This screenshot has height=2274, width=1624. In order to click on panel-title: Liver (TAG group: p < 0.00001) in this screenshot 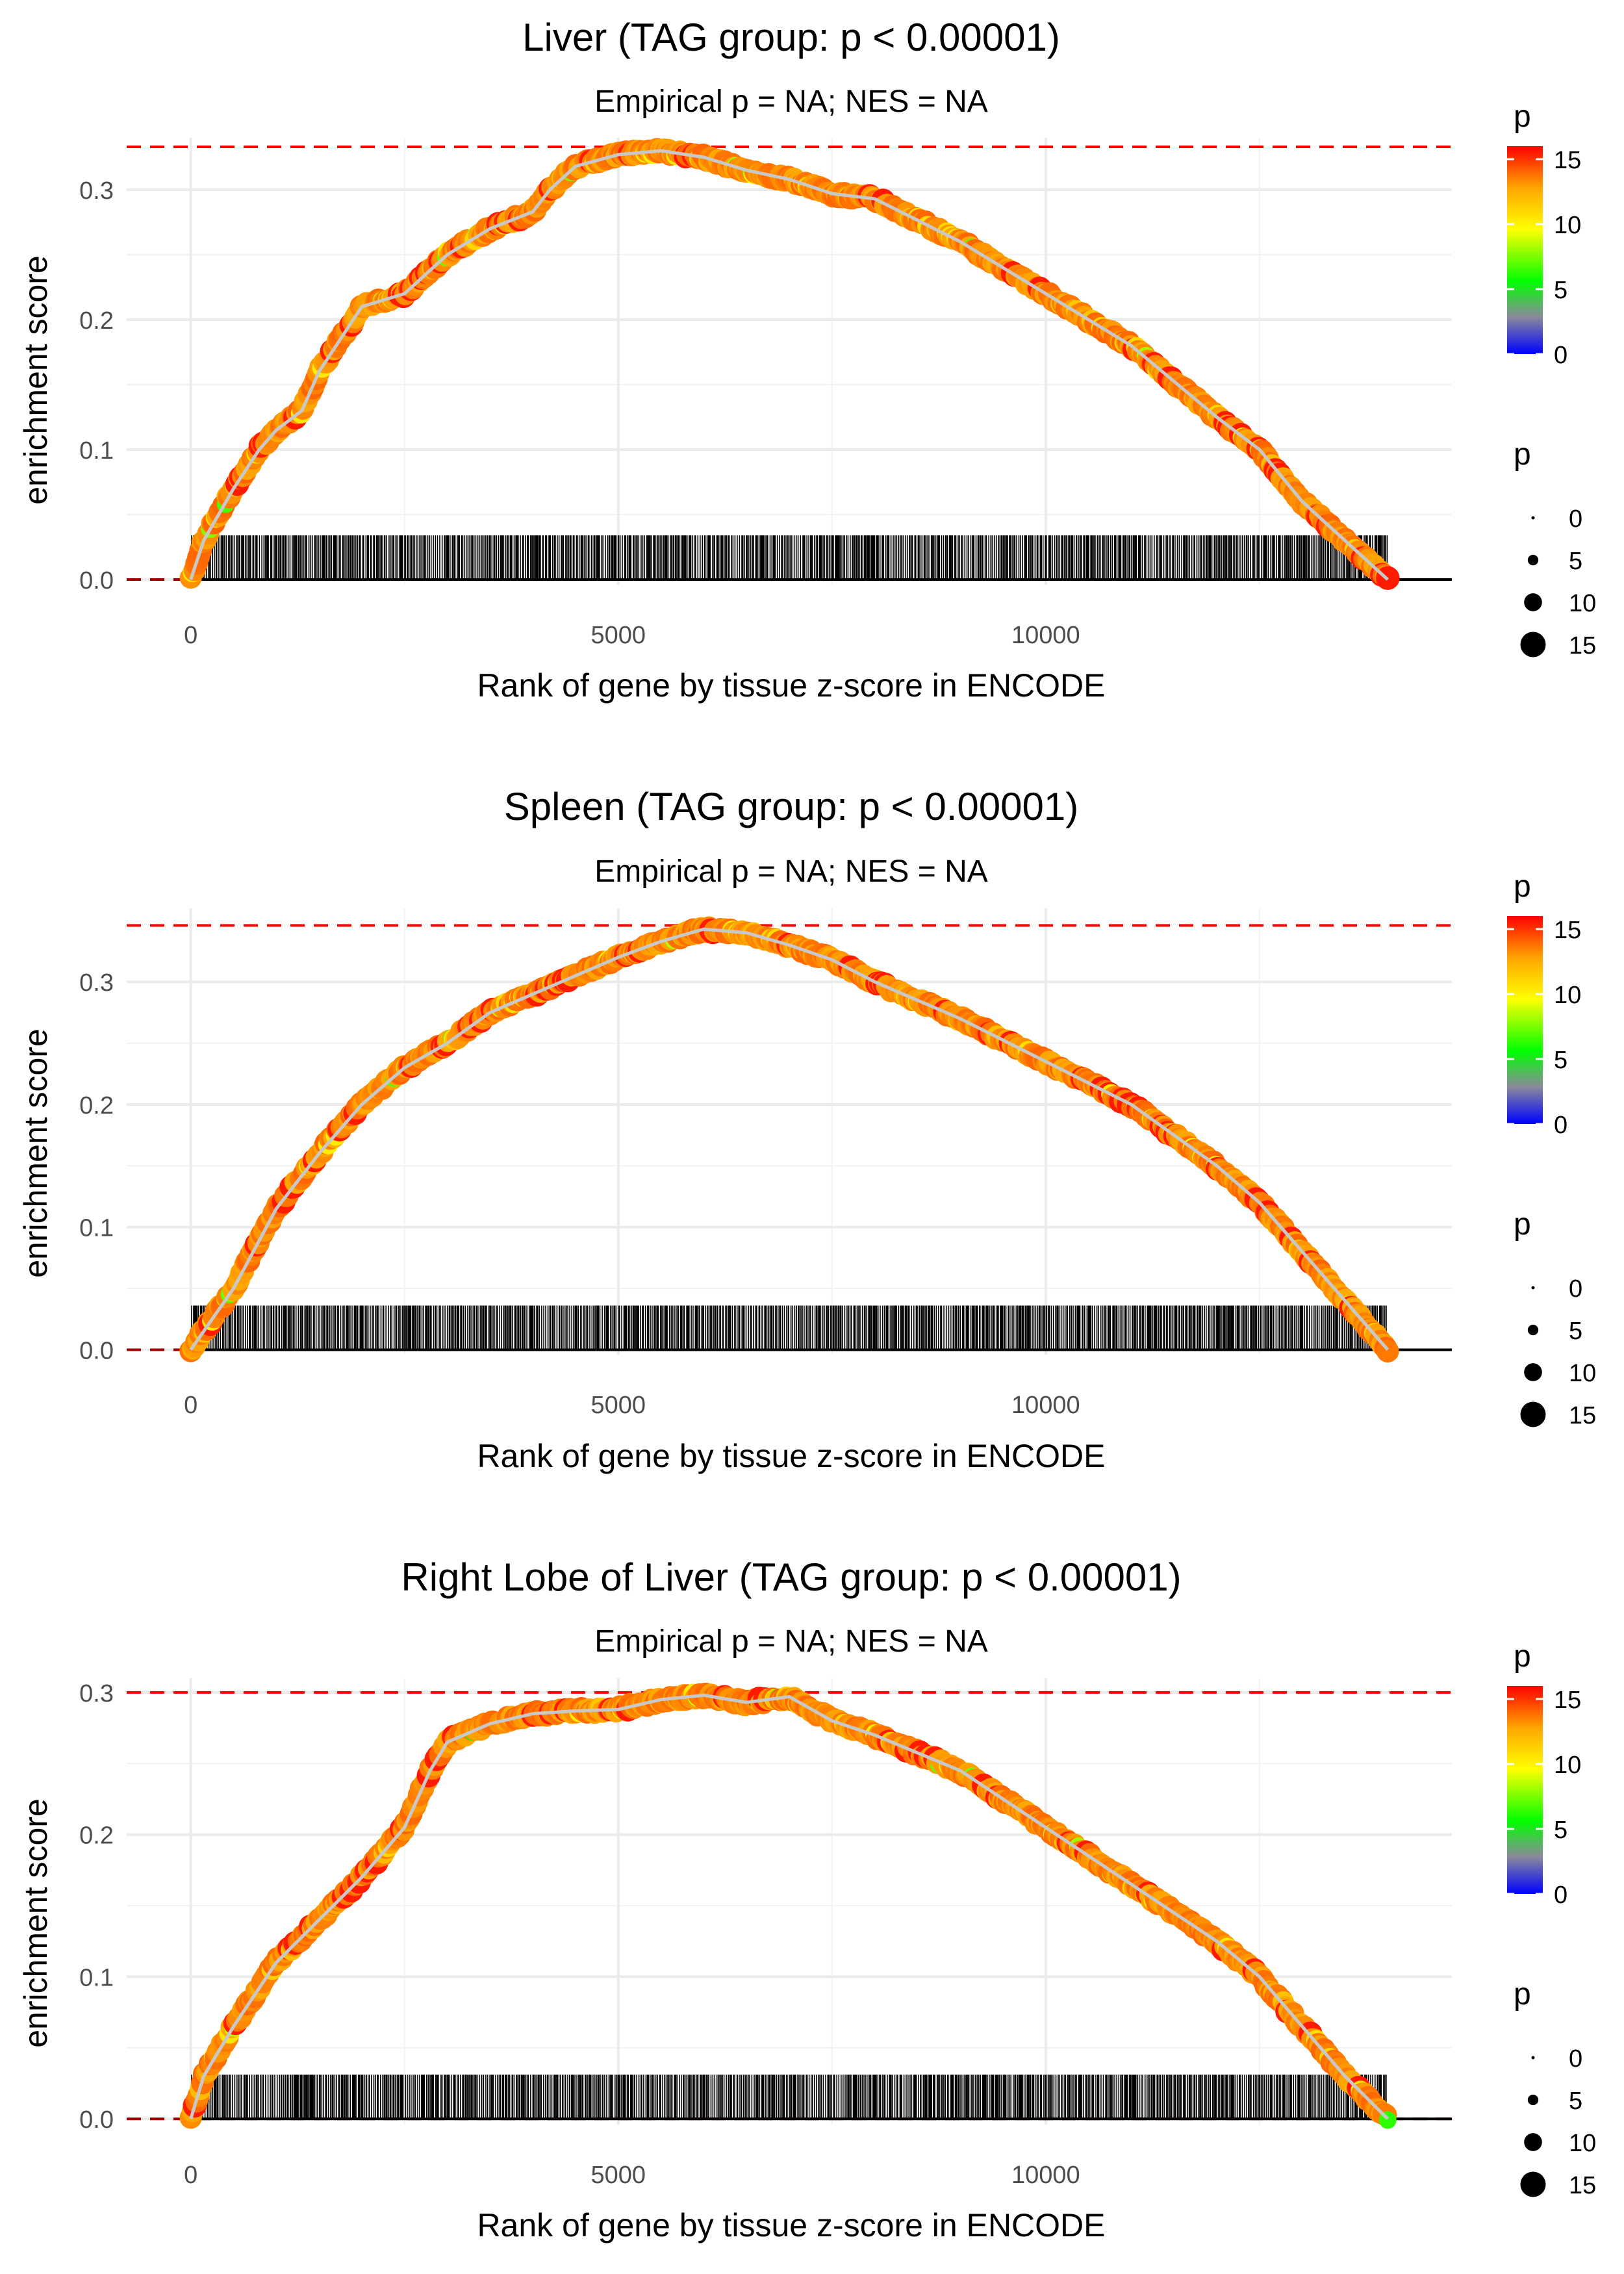, I will do `click(791, 37)`.